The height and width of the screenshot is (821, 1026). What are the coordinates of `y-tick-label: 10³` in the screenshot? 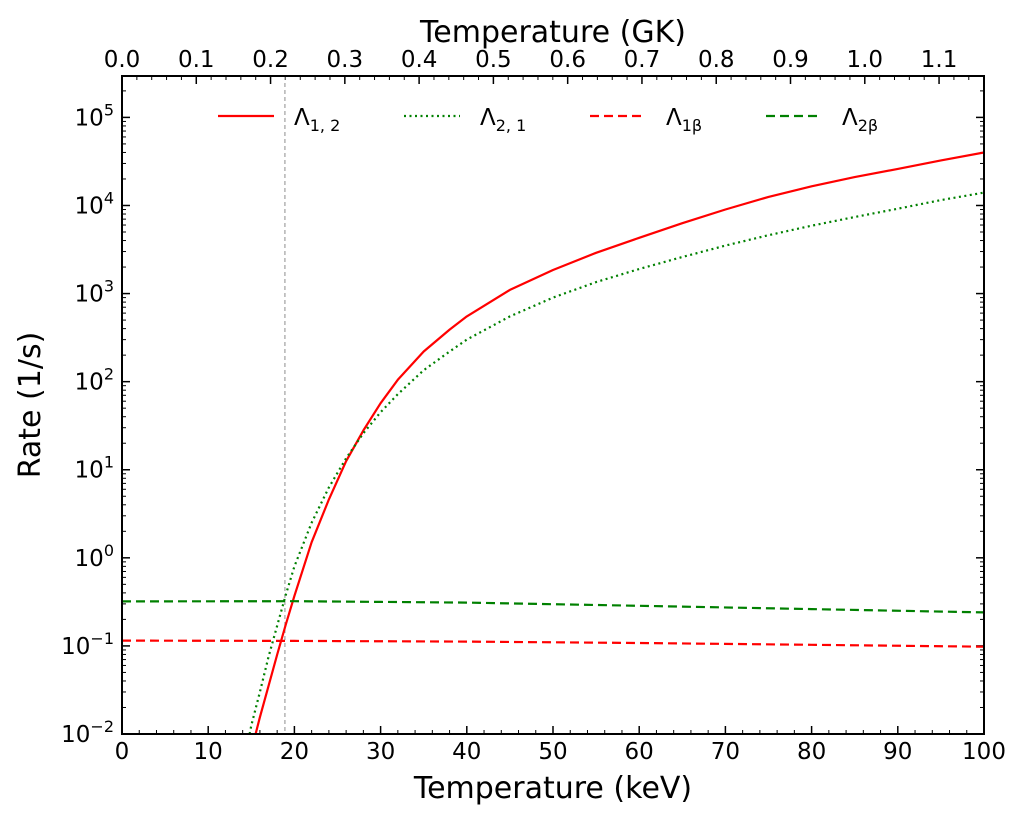 It's located at (94, 292).